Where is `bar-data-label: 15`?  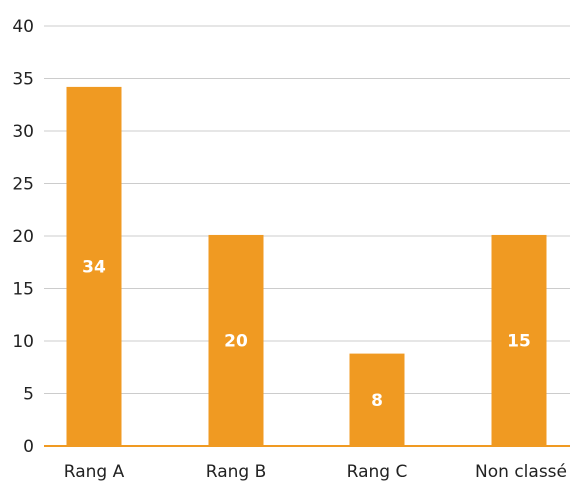
bar-data-label: 15 is located at coordinates (519, 341).